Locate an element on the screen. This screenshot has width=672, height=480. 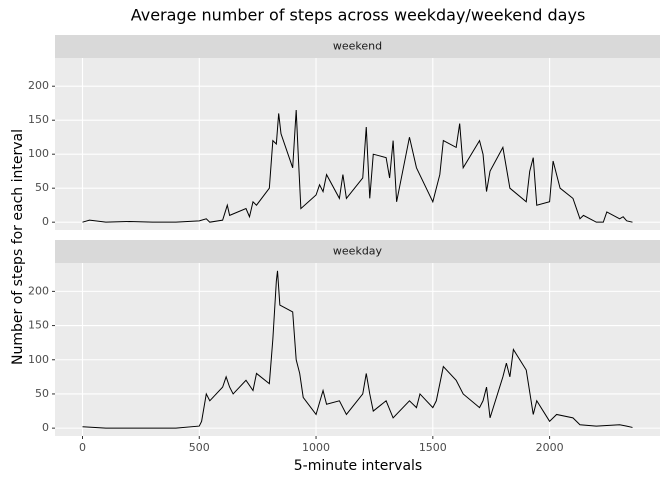
x-tick-label: 0 is located at coordinates (82, 447).